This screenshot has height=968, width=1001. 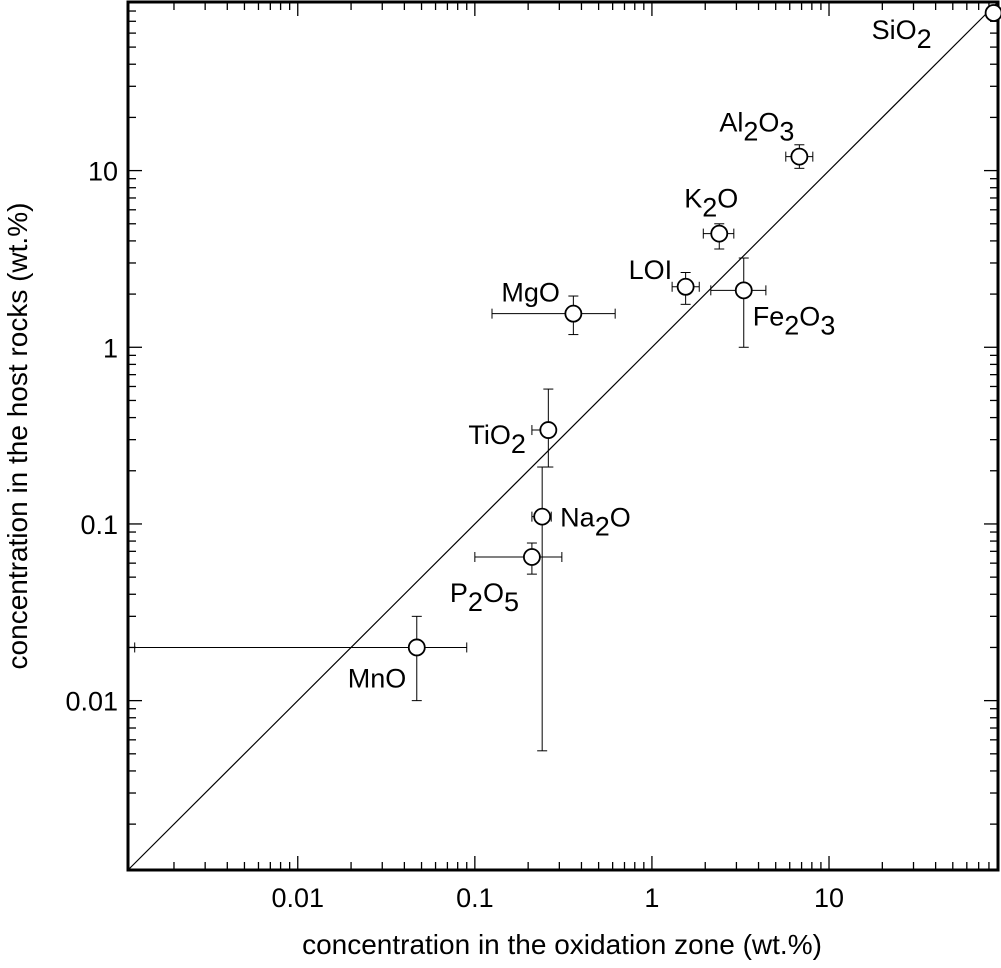 I want to click on y-tick-label: 10, so click(x=103, y=172).